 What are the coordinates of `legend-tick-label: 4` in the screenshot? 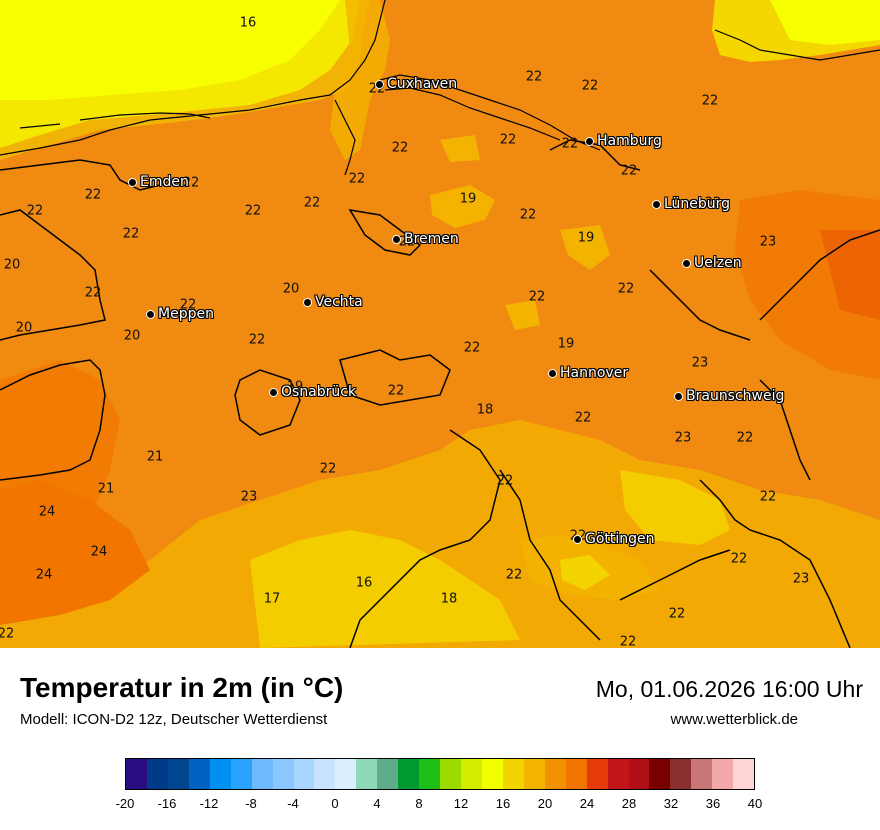 It's located at (377, 803).